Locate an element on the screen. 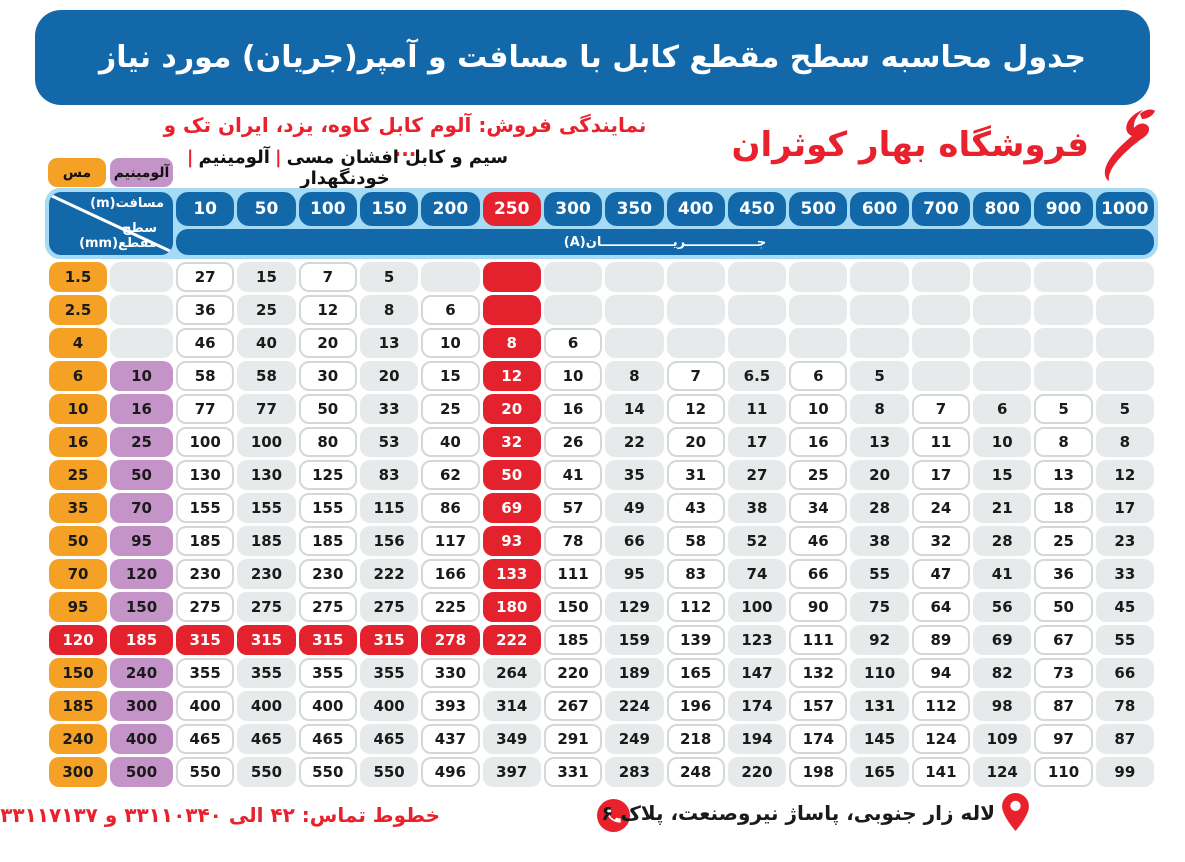 This screenshot has height=862, width=1185. amperage-cell: 465 is located at coordinates (205, 739).